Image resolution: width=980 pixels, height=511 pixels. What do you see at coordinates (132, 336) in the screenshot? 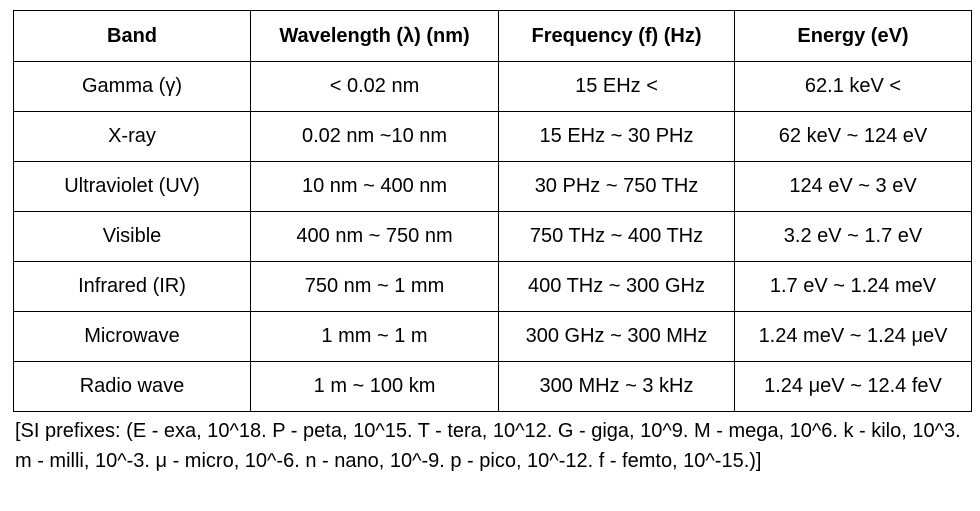
I see `cell-band: Microwave` at bounding box center [132, 336].